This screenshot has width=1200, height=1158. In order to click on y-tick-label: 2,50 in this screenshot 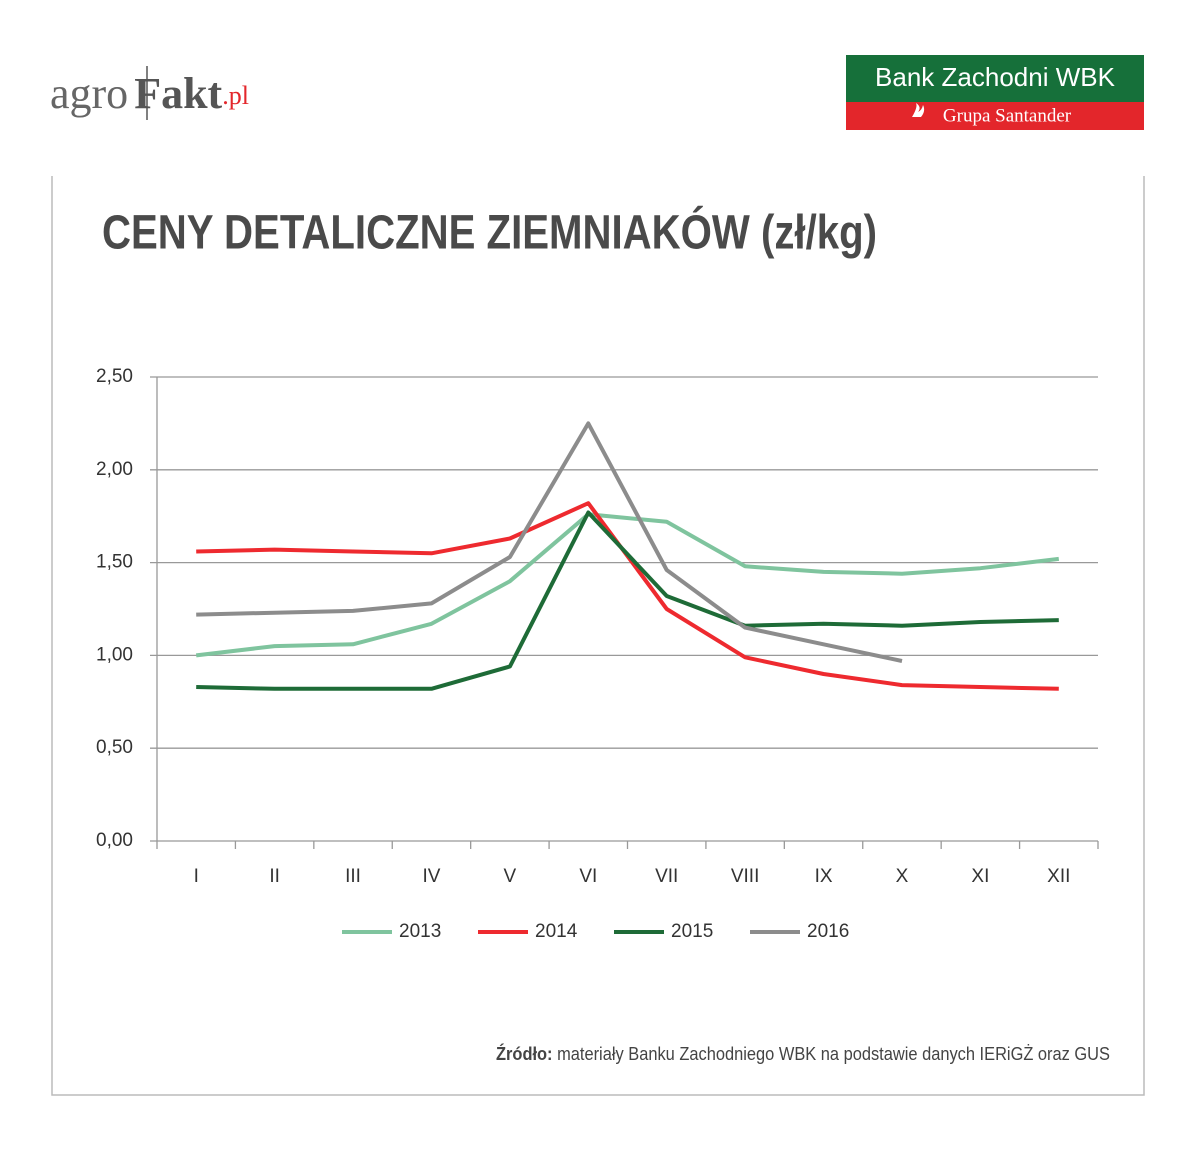, I will do `click(114, 376)`.